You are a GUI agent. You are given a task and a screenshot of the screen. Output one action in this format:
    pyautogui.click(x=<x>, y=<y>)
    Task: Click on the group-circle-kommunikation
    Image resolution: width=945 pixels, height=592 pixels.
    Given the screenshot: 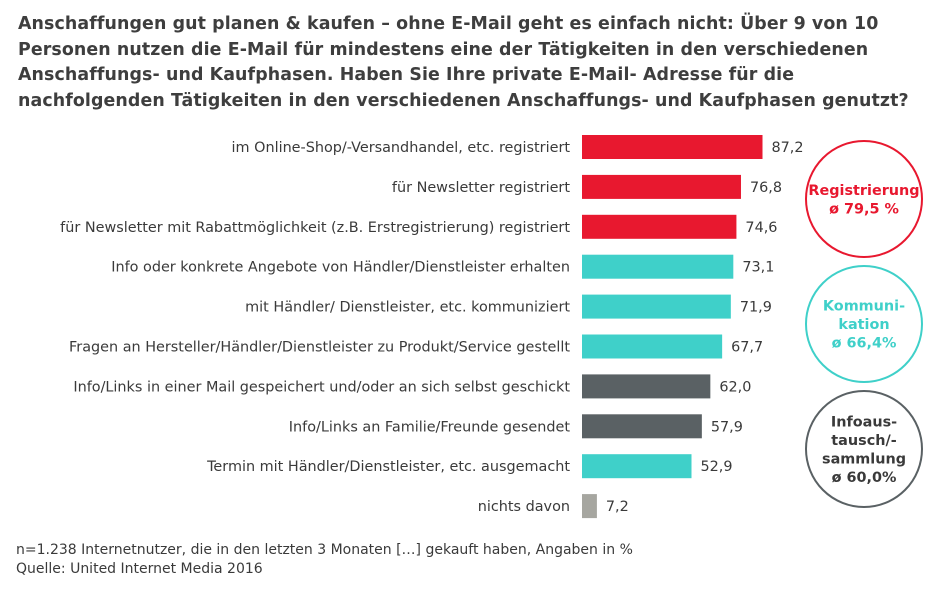 What is the action you would take?
    pyautogui.click(x=864, y=324)
    